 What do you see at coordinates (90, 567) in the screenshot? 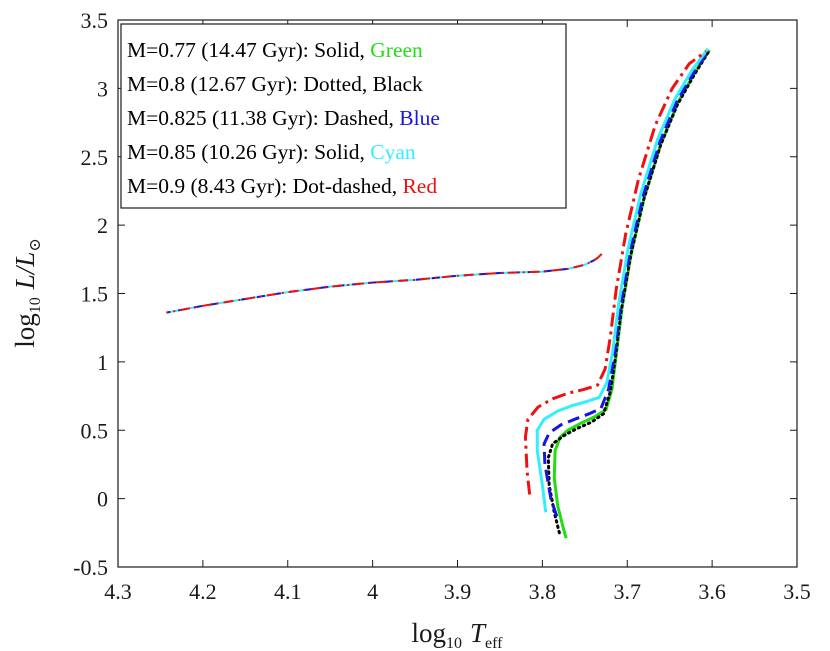
I see `y-tick-label: -0.5` at bounding box center [90, 567].